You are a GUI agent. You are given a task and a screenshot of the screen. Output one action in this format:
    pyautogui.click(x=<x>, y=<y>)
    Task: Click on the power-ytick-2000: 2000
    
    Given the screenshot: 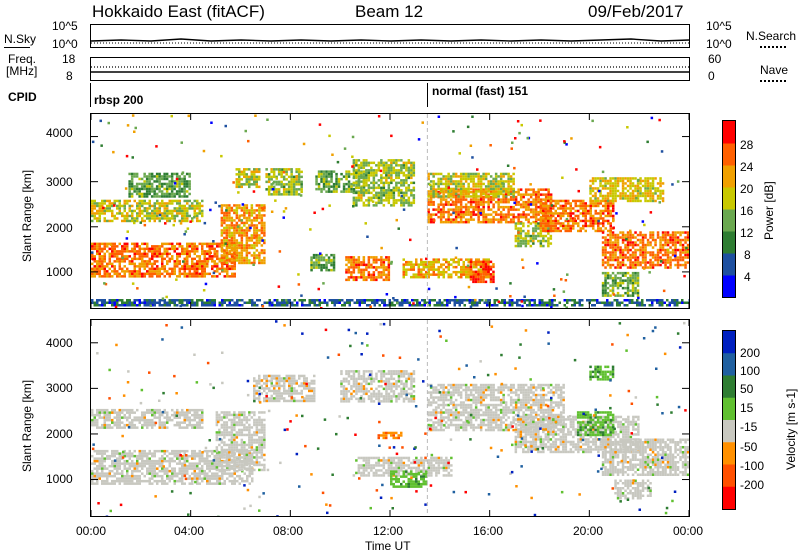 What is the action you would take?
    pyautogui.click(x=59, y=228)
    